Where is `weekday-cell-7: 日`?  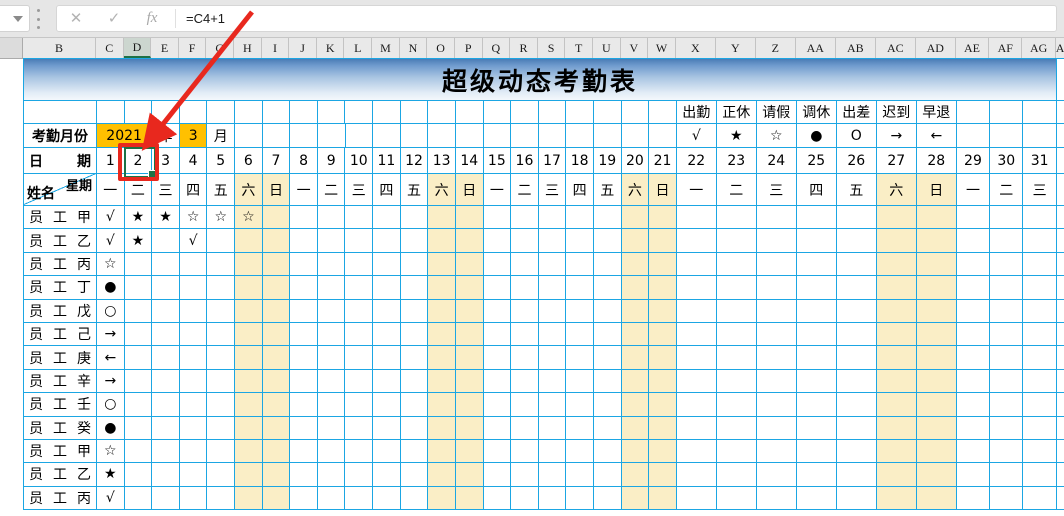 weekday-cell-7: 日 is located at coordinates (276, 190).